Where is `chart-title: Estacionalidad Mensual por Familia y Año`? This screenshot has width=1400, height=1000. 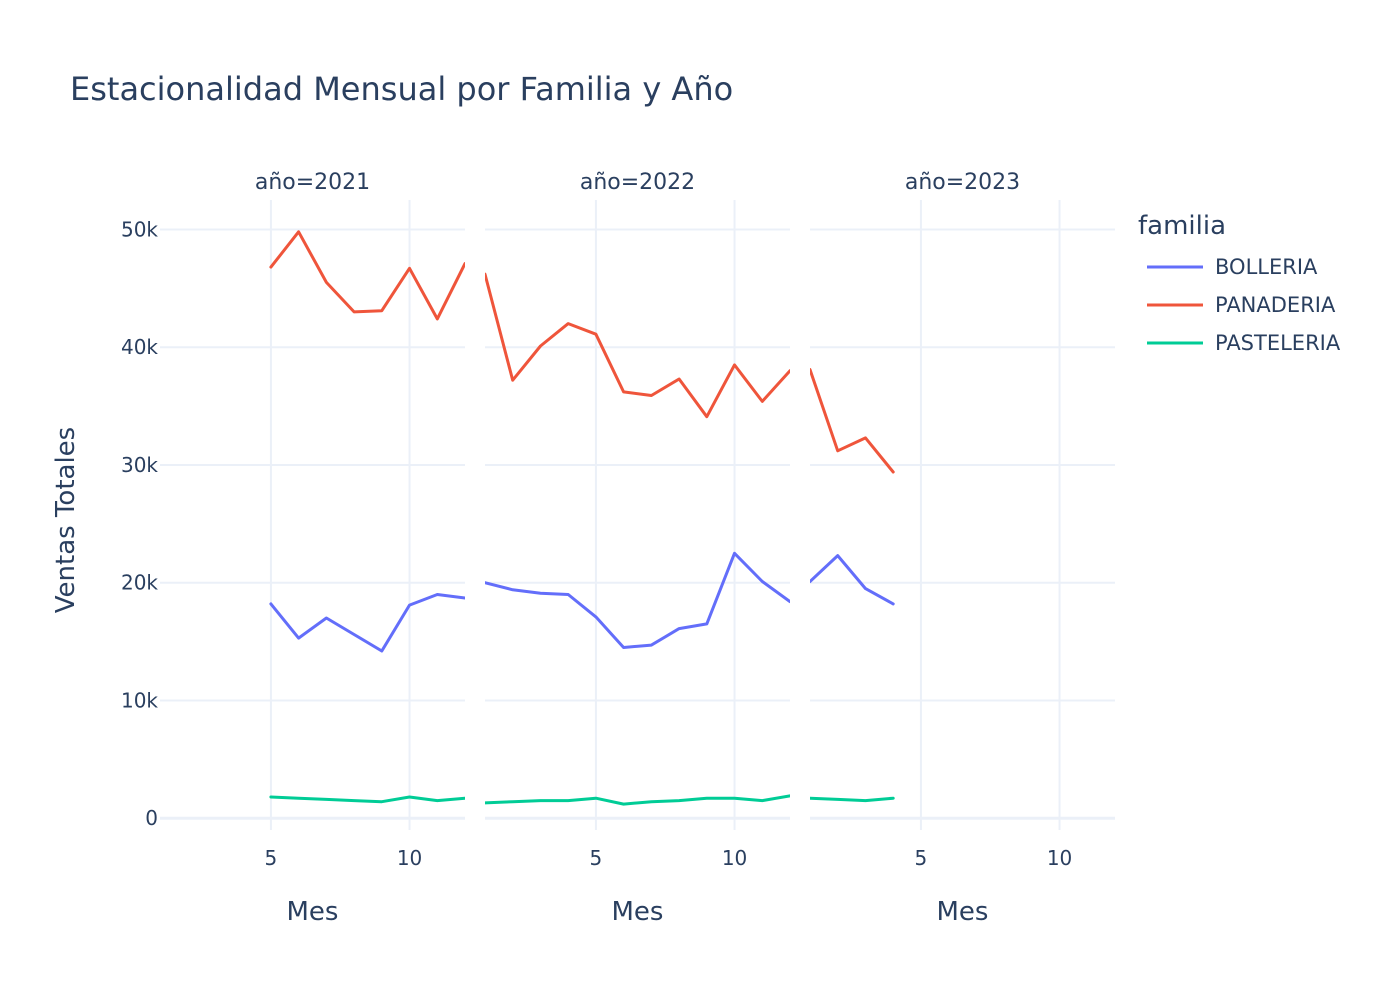
chart-title: Estacionalidad Mensual por Familia y Año is located at coordinates (401, 89).